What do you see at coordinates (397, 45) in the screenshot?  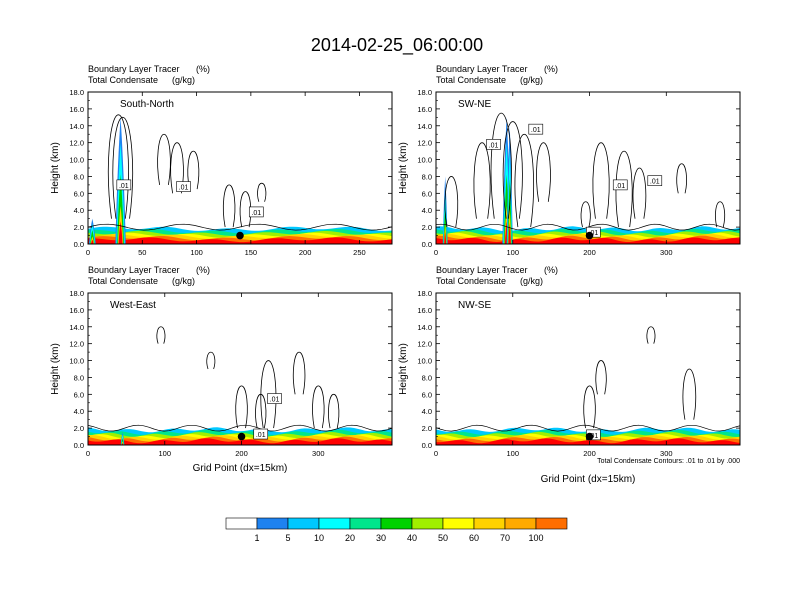 I see `figure-title: 2014-02-25_06:00:00` at bounding box center [397, 45].